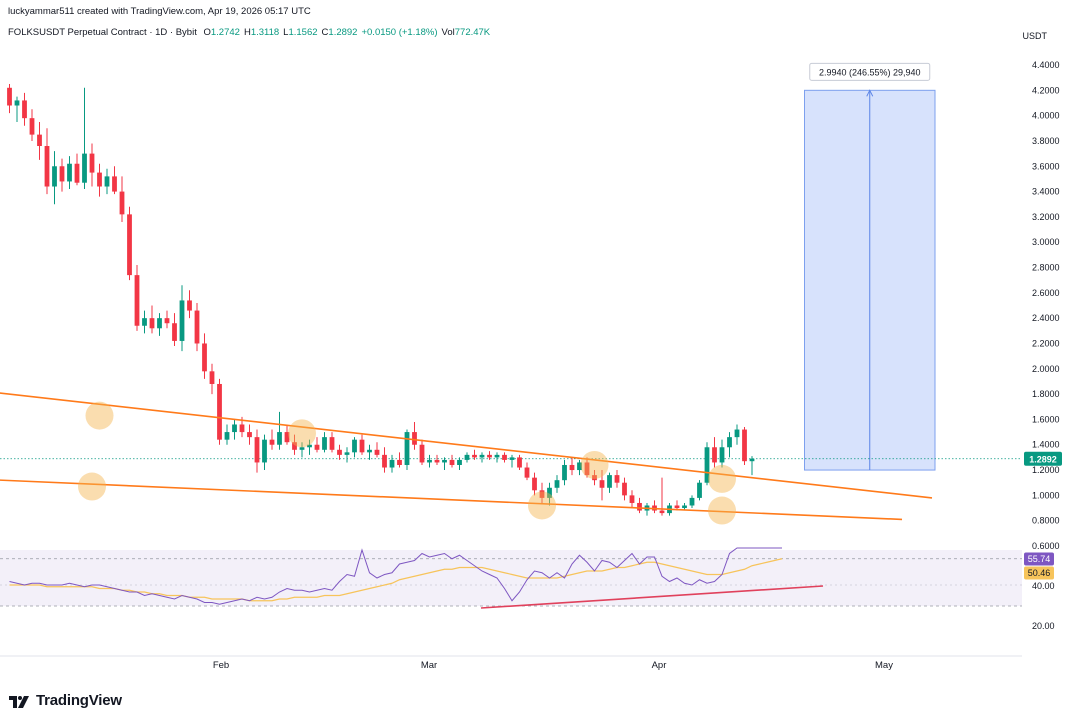  Describe the element at coordinates (1046, 369) in the screenshot. I see `price-tick-label: 2.0000` at that location.